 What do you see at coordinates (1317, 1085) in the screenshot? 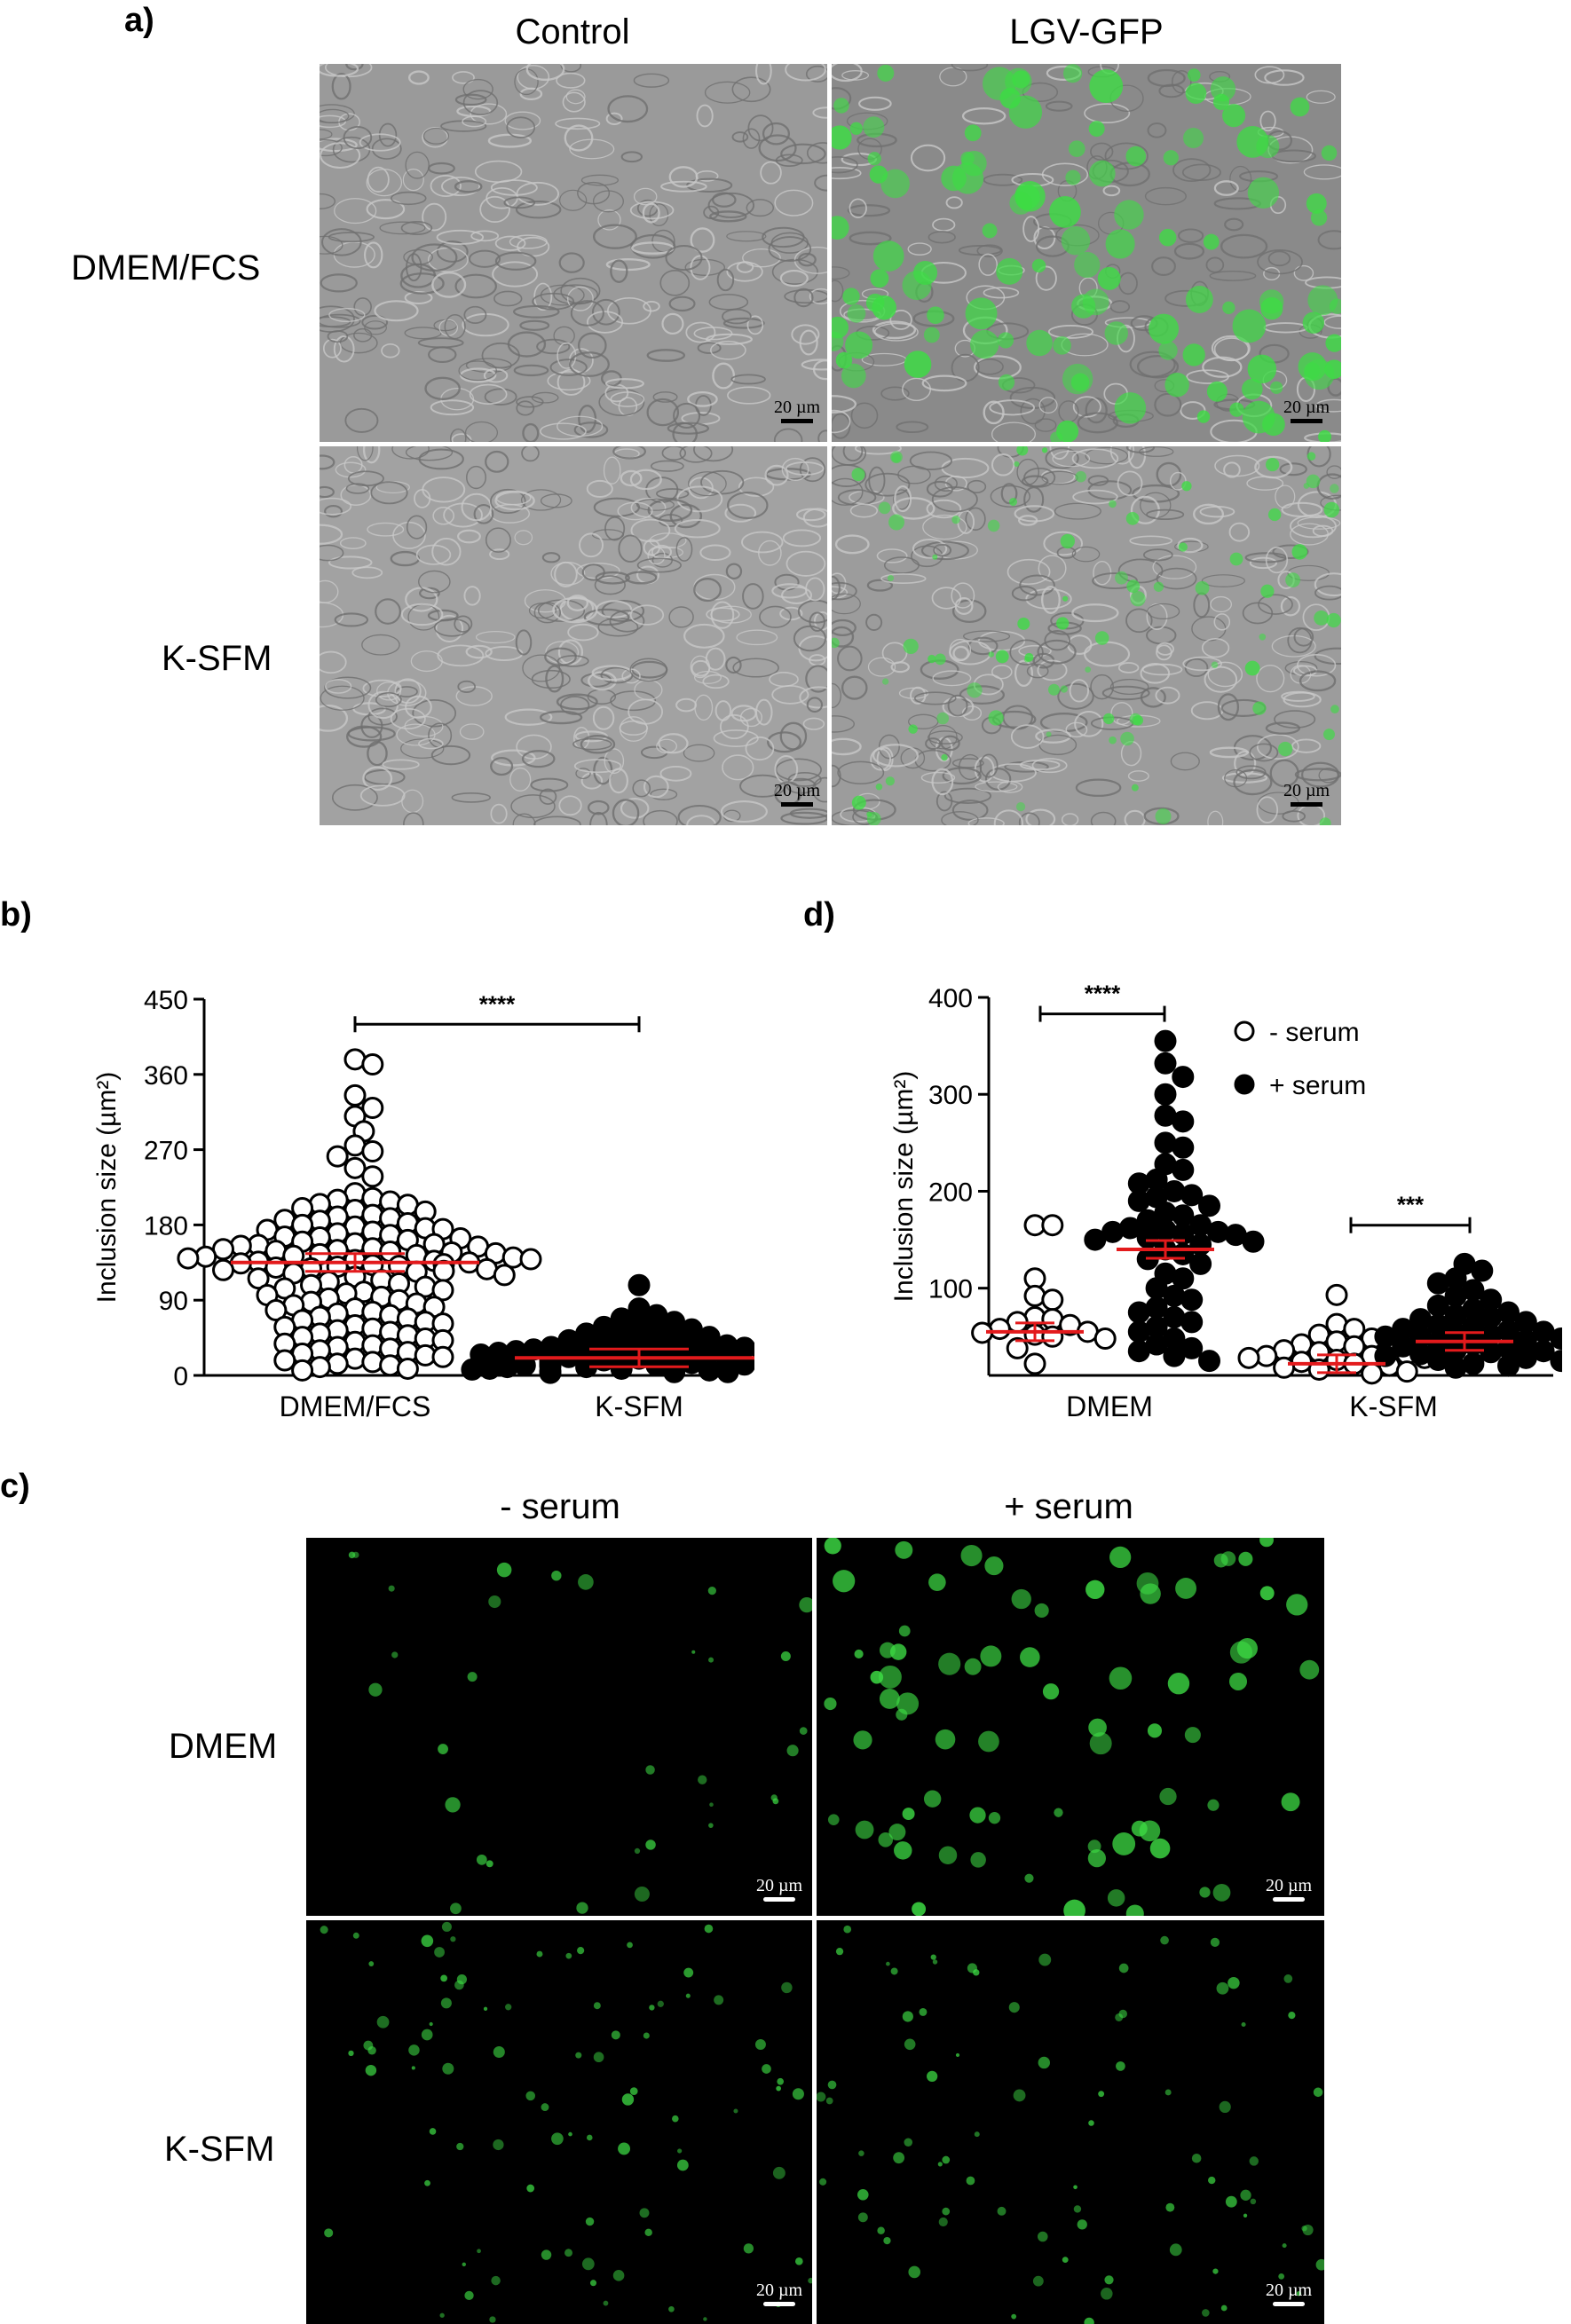
I see `legend-label: + serum` at bounding box center [1317, 1085].